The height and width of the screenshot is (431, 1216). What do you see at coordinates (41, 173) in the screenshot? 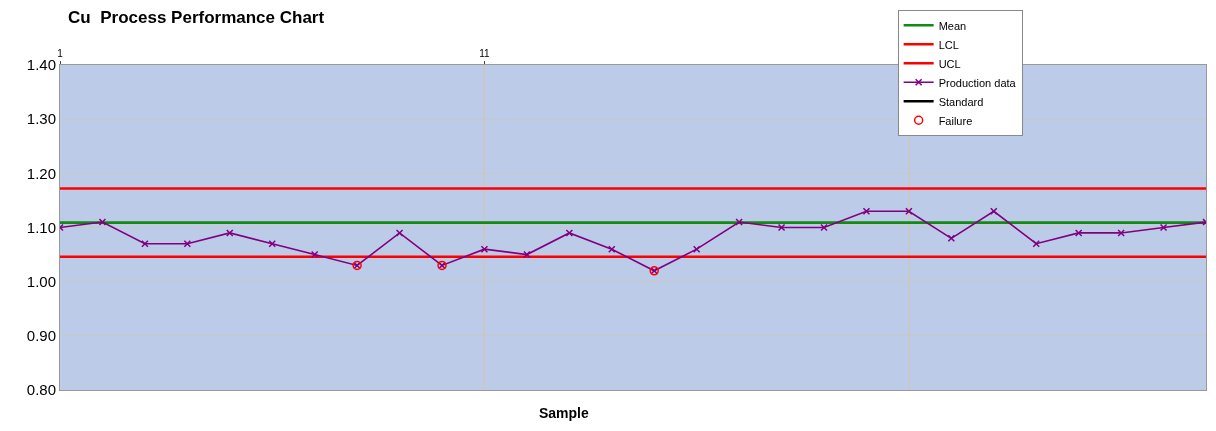
I see `y-tick-label: 1.20` at bounding box center [41, 173].